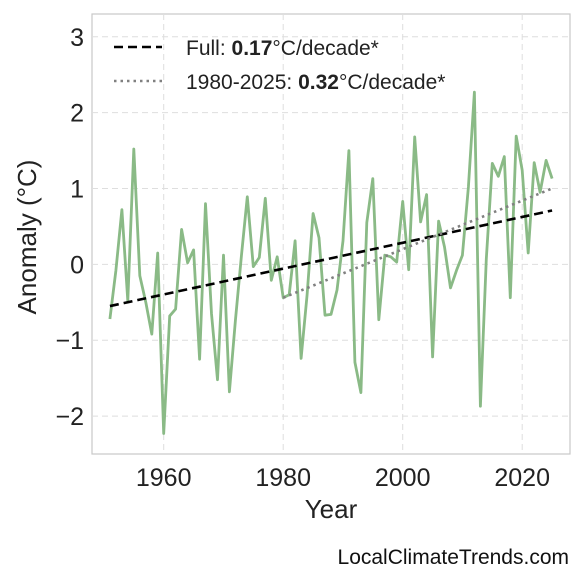 This screenshot has width=585, height=580. Describe the element at coordinates (282, 48) in the screenshot. I see `legend-entry-full: Full: 0.17°C/decade*` at that location.